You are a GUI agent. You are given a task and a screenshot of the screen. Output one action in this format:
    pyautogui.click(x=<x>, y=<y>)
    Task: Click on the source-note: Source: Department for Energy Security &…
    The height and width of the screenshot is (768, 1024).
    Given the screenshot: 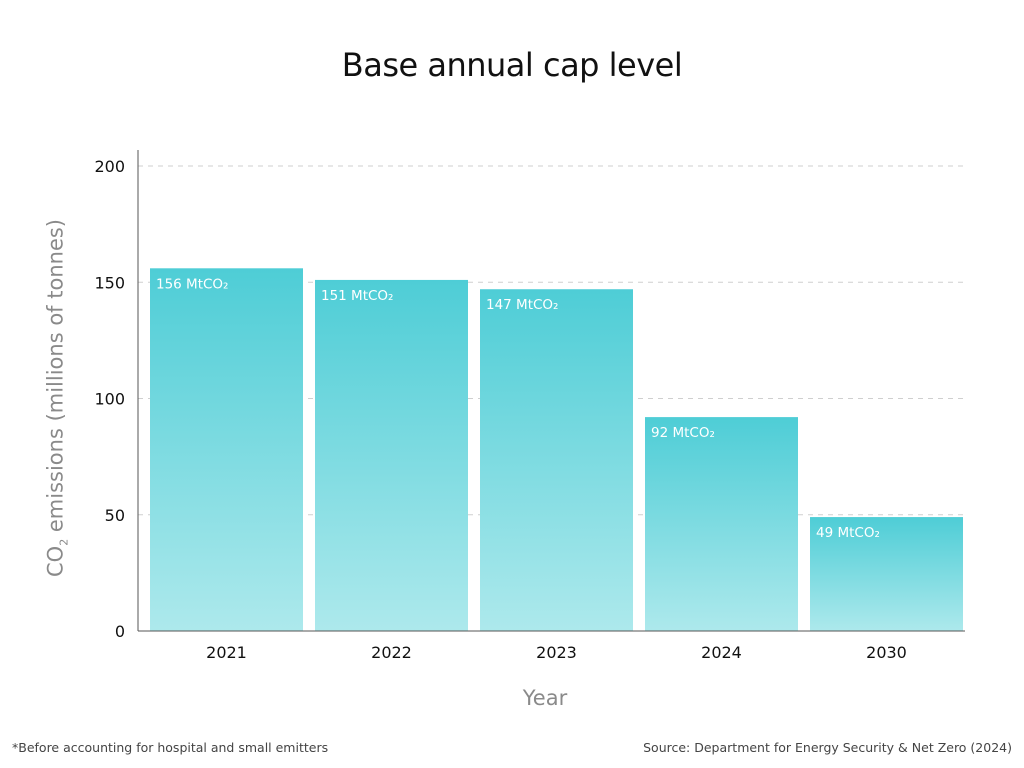 What is the action you would take?
    pyautogui.click(x=827, y=747)
    